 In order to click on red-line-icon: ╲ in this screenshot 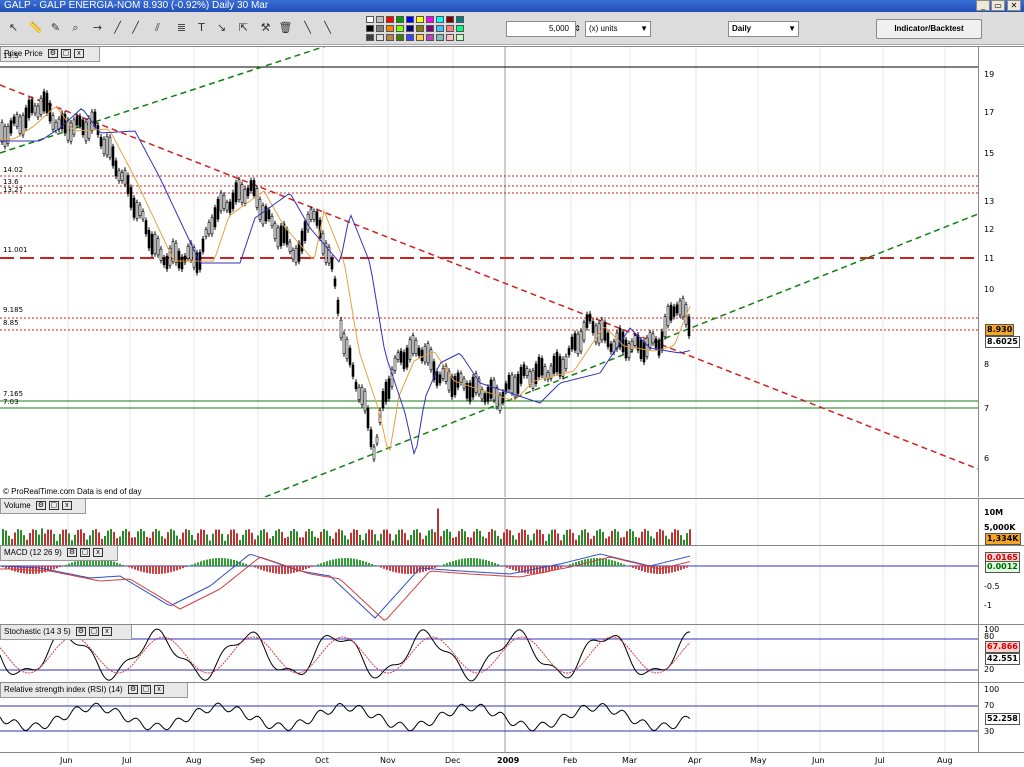, I will do `click(307, 27)`.